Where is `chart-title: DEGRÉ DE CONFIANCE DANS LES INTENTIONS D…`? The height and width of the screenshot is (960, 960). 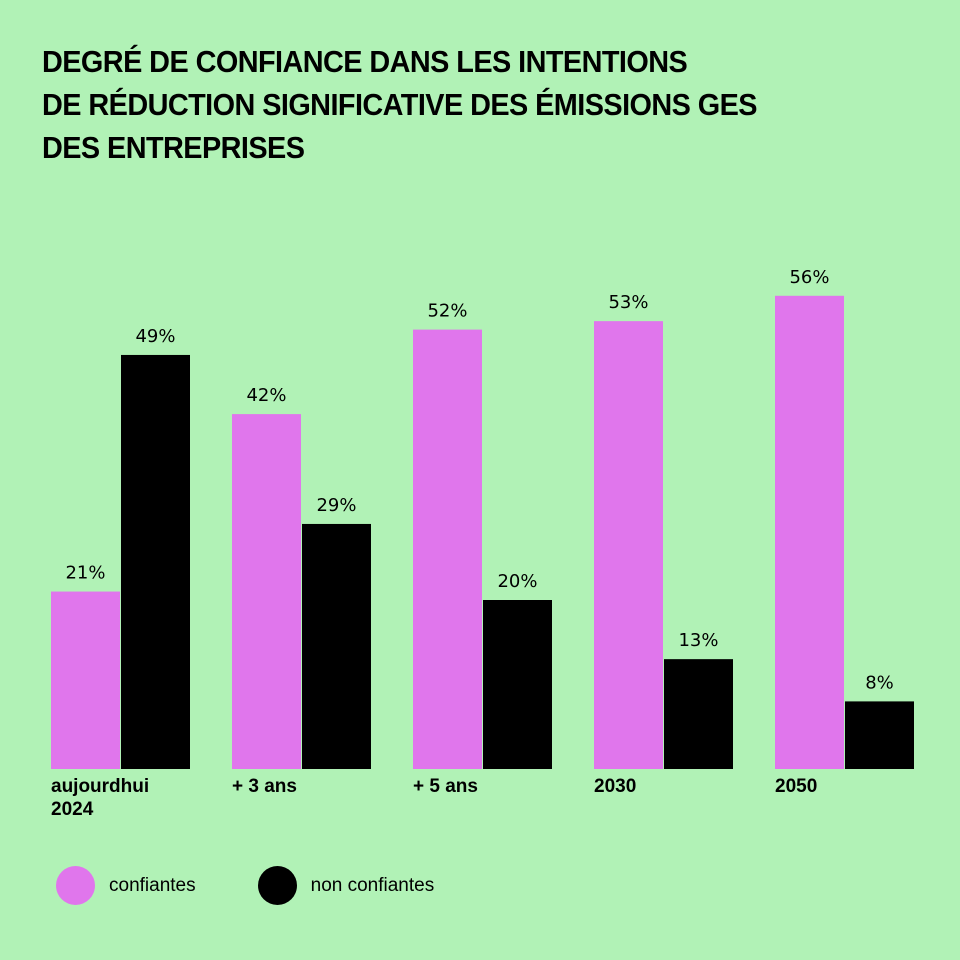 chart-title: DEGRÉ DE CONFIANCE DANS LES INTENTIONS D… is located at coordinates (460, 104).